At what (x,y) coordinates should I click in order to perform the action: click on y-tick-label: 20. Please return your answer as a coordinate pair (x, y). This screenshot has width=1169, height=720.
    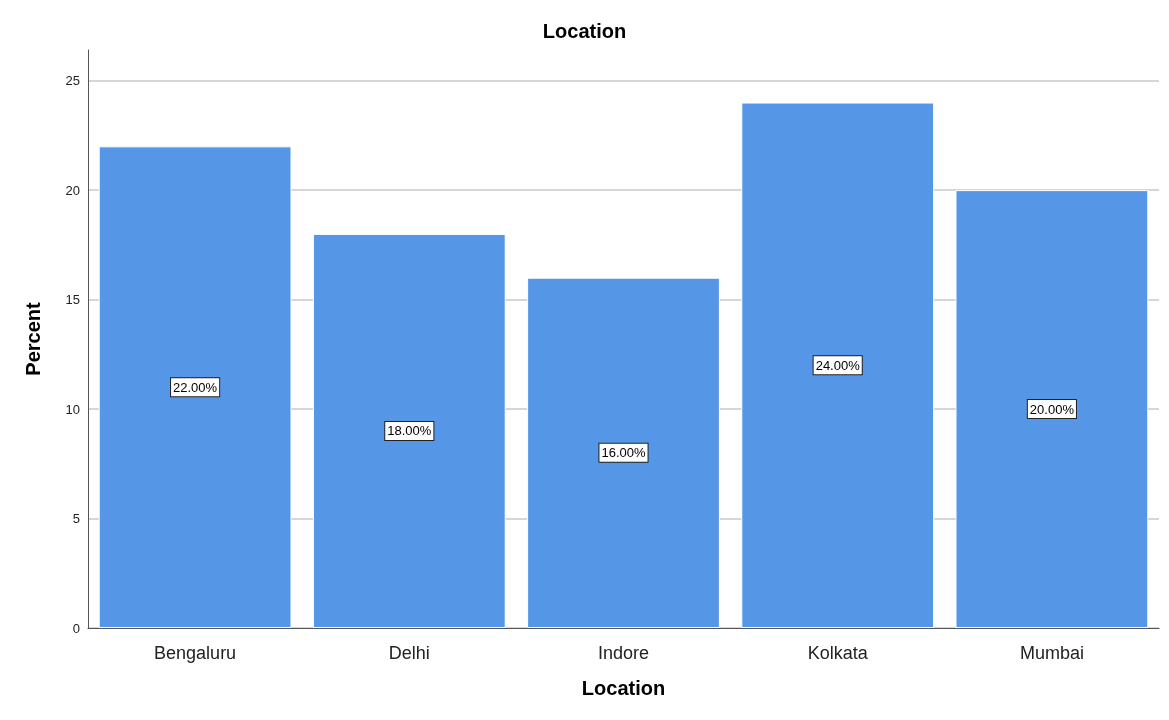
    Looking at the image, I should click on (72, 190).